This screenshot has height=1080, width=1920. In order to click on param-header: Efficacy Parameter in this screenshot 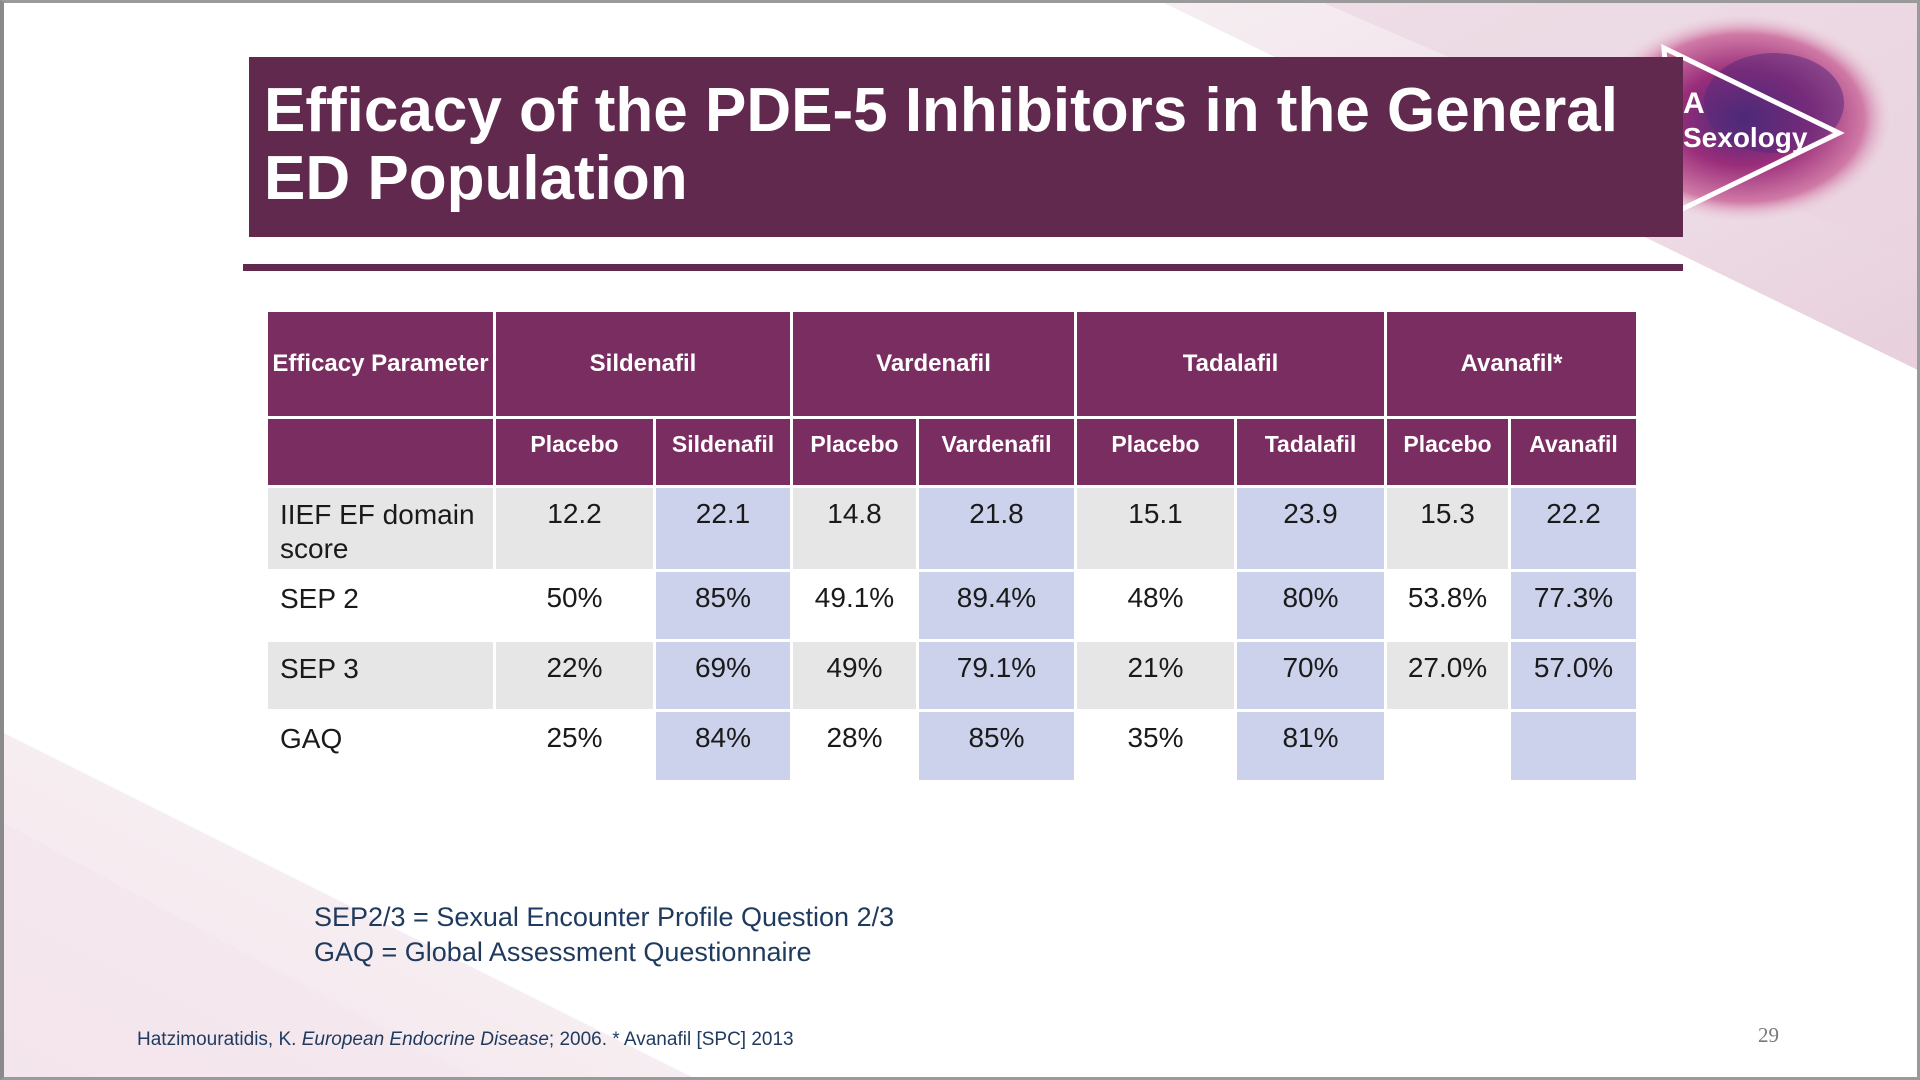, I will do `click(380, 364)`.